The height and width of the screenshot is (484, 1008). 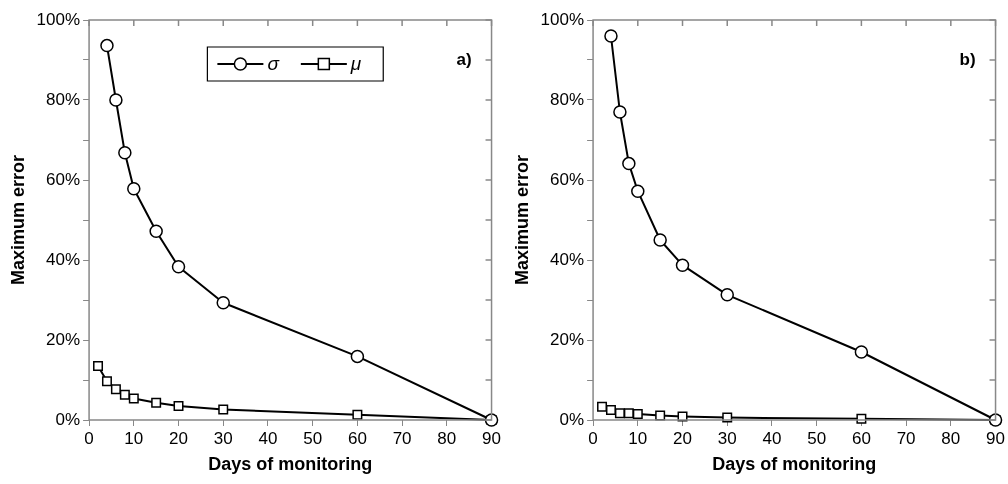 What do you see at coordinates (355, 64) in the screenshot?
I see `legend-label: μ` at bounding box center [355, 64].